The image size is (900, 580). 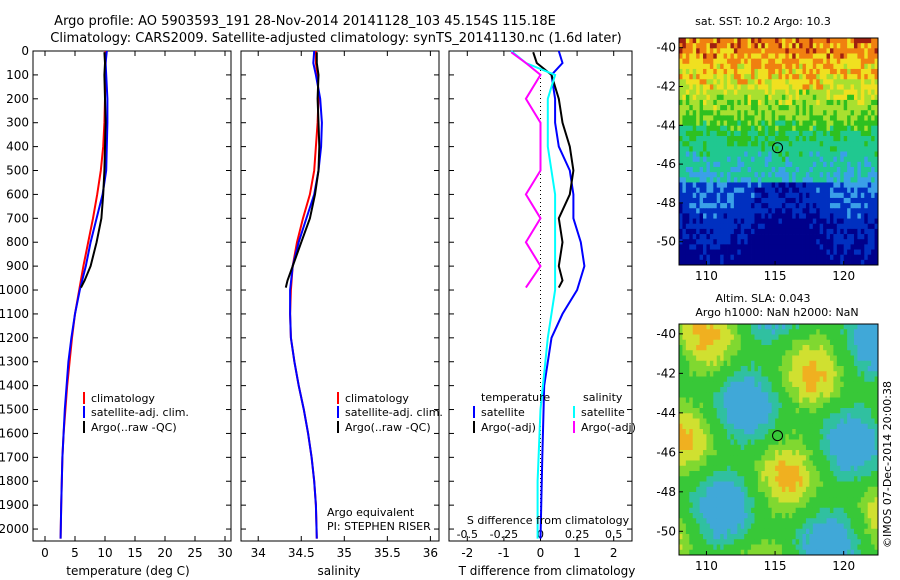 I want to click on y-tick-label: 300, so click(x=17, y=123).